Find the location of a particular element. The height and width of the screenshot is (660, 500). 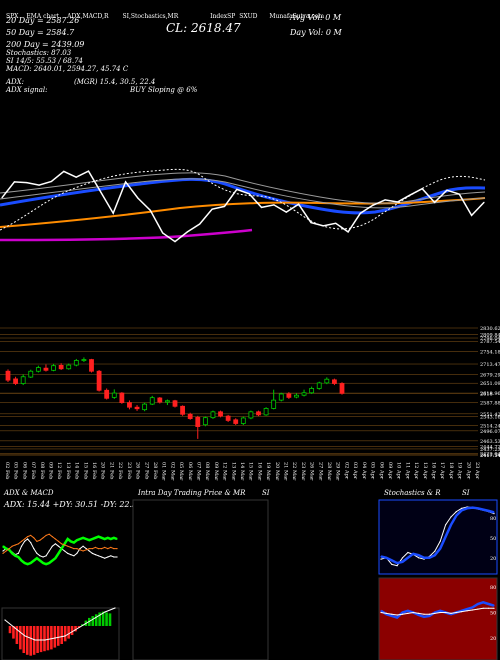

day-vol-label: Day Vol: 0 M is located at coordinates (316, 32).